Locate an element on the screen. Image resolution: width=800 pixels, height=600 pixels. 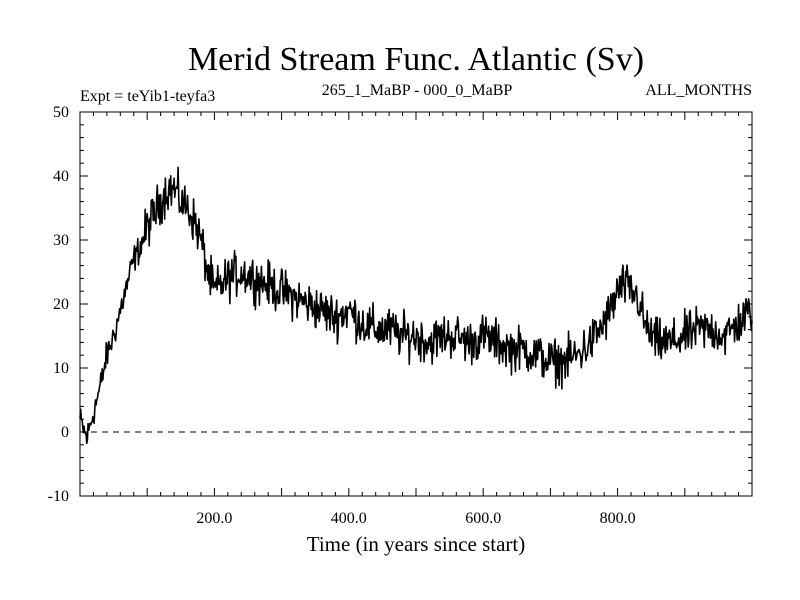
chart-title: Merid Stream Func. Atlantic (Sv) is located at coordinates (416, 59).